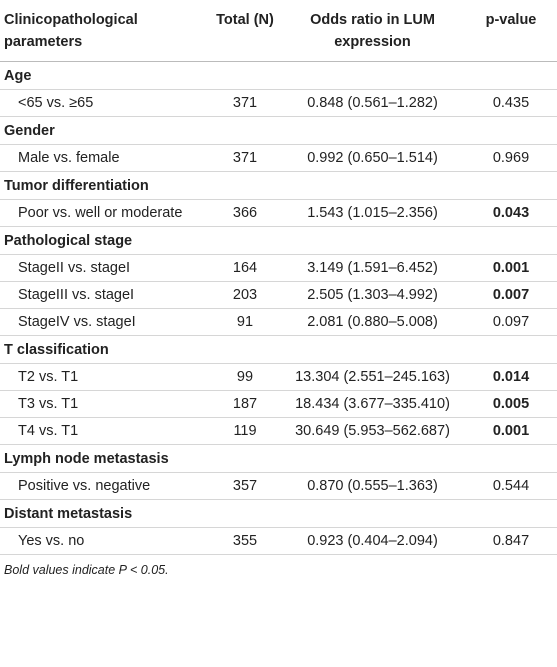 The width and height of the screenshot is (557, 667). I want to click on odds-cell: 18.434 (3.677–335.410), so click(372, 404).